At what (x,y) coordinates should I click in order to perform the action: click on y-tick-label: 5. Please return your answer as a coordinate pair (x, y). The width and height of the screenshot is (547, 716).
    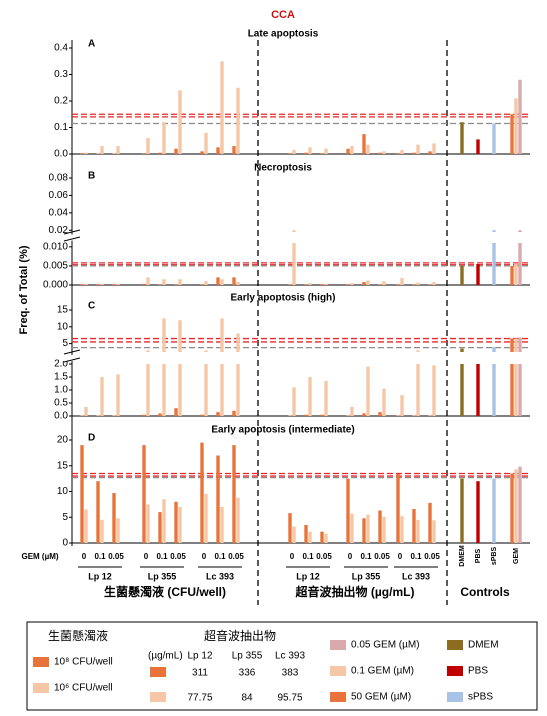
    Looking at the image, I should click on (65, 517).